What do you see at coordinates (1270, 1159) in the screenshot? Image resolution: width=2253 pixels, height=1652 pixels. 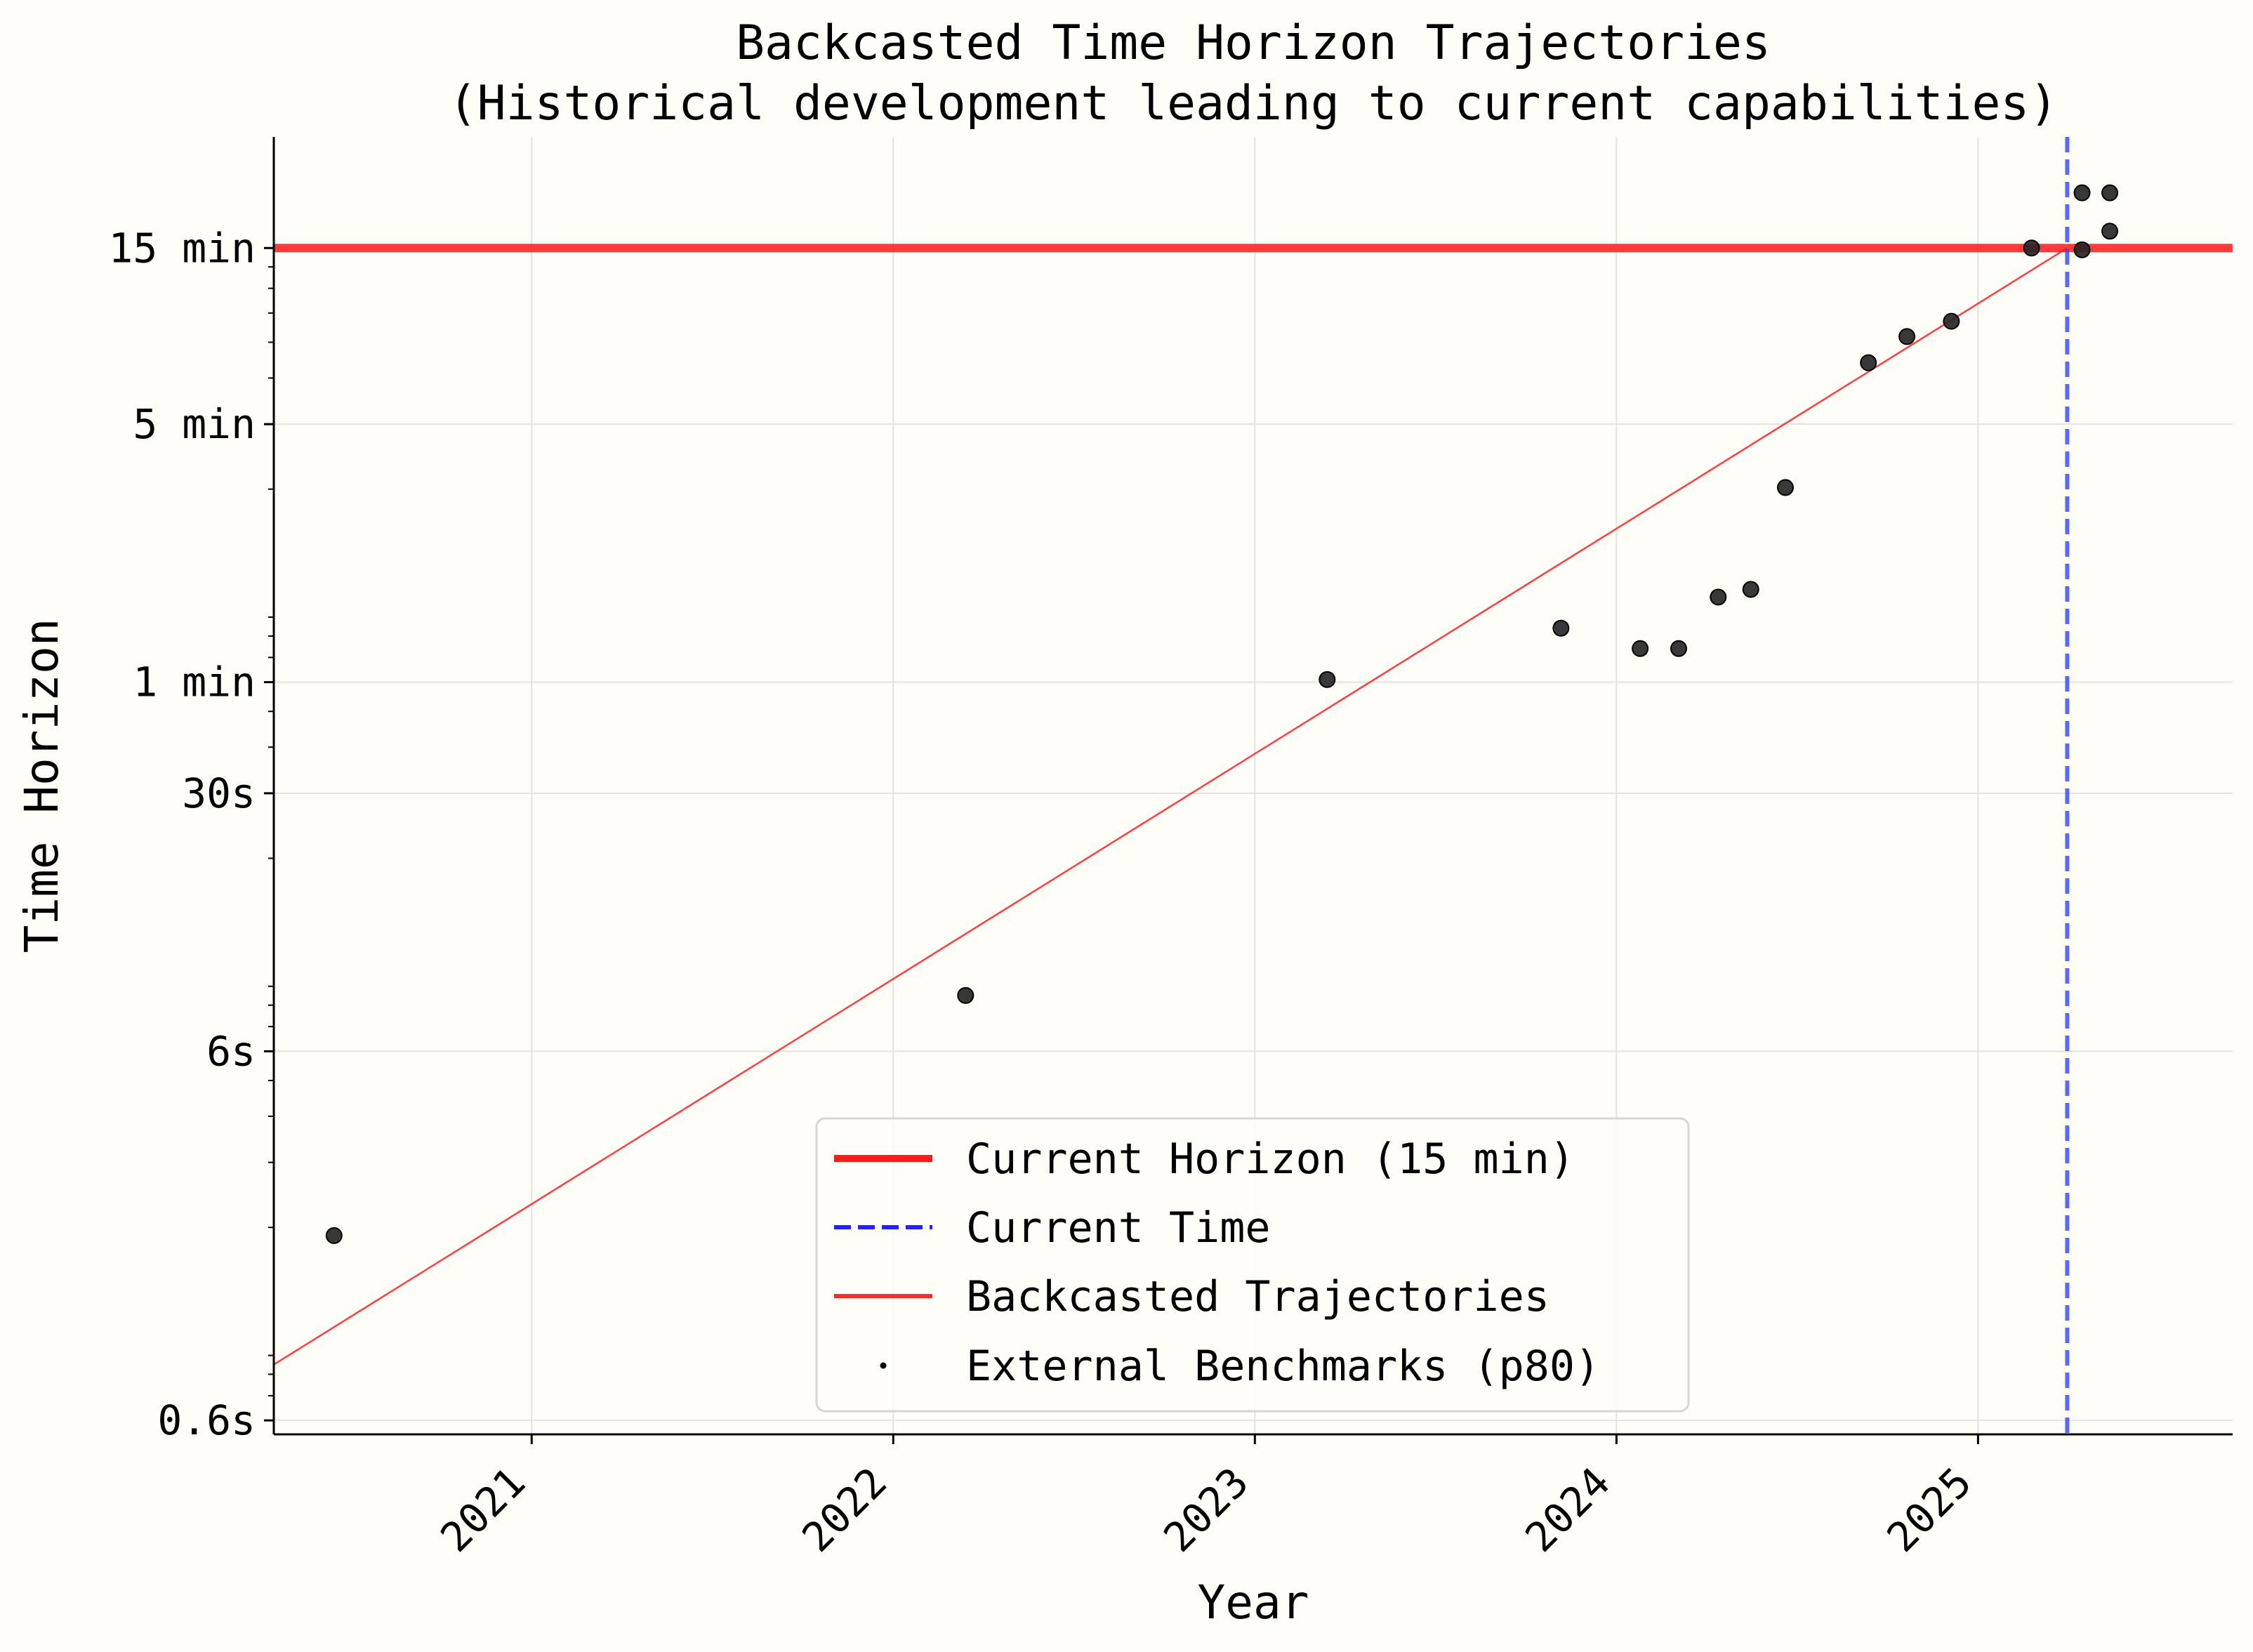 I see `legend-label-current-horizon: Current Horizon (15 min)` at bounding box center [1270, 1159].